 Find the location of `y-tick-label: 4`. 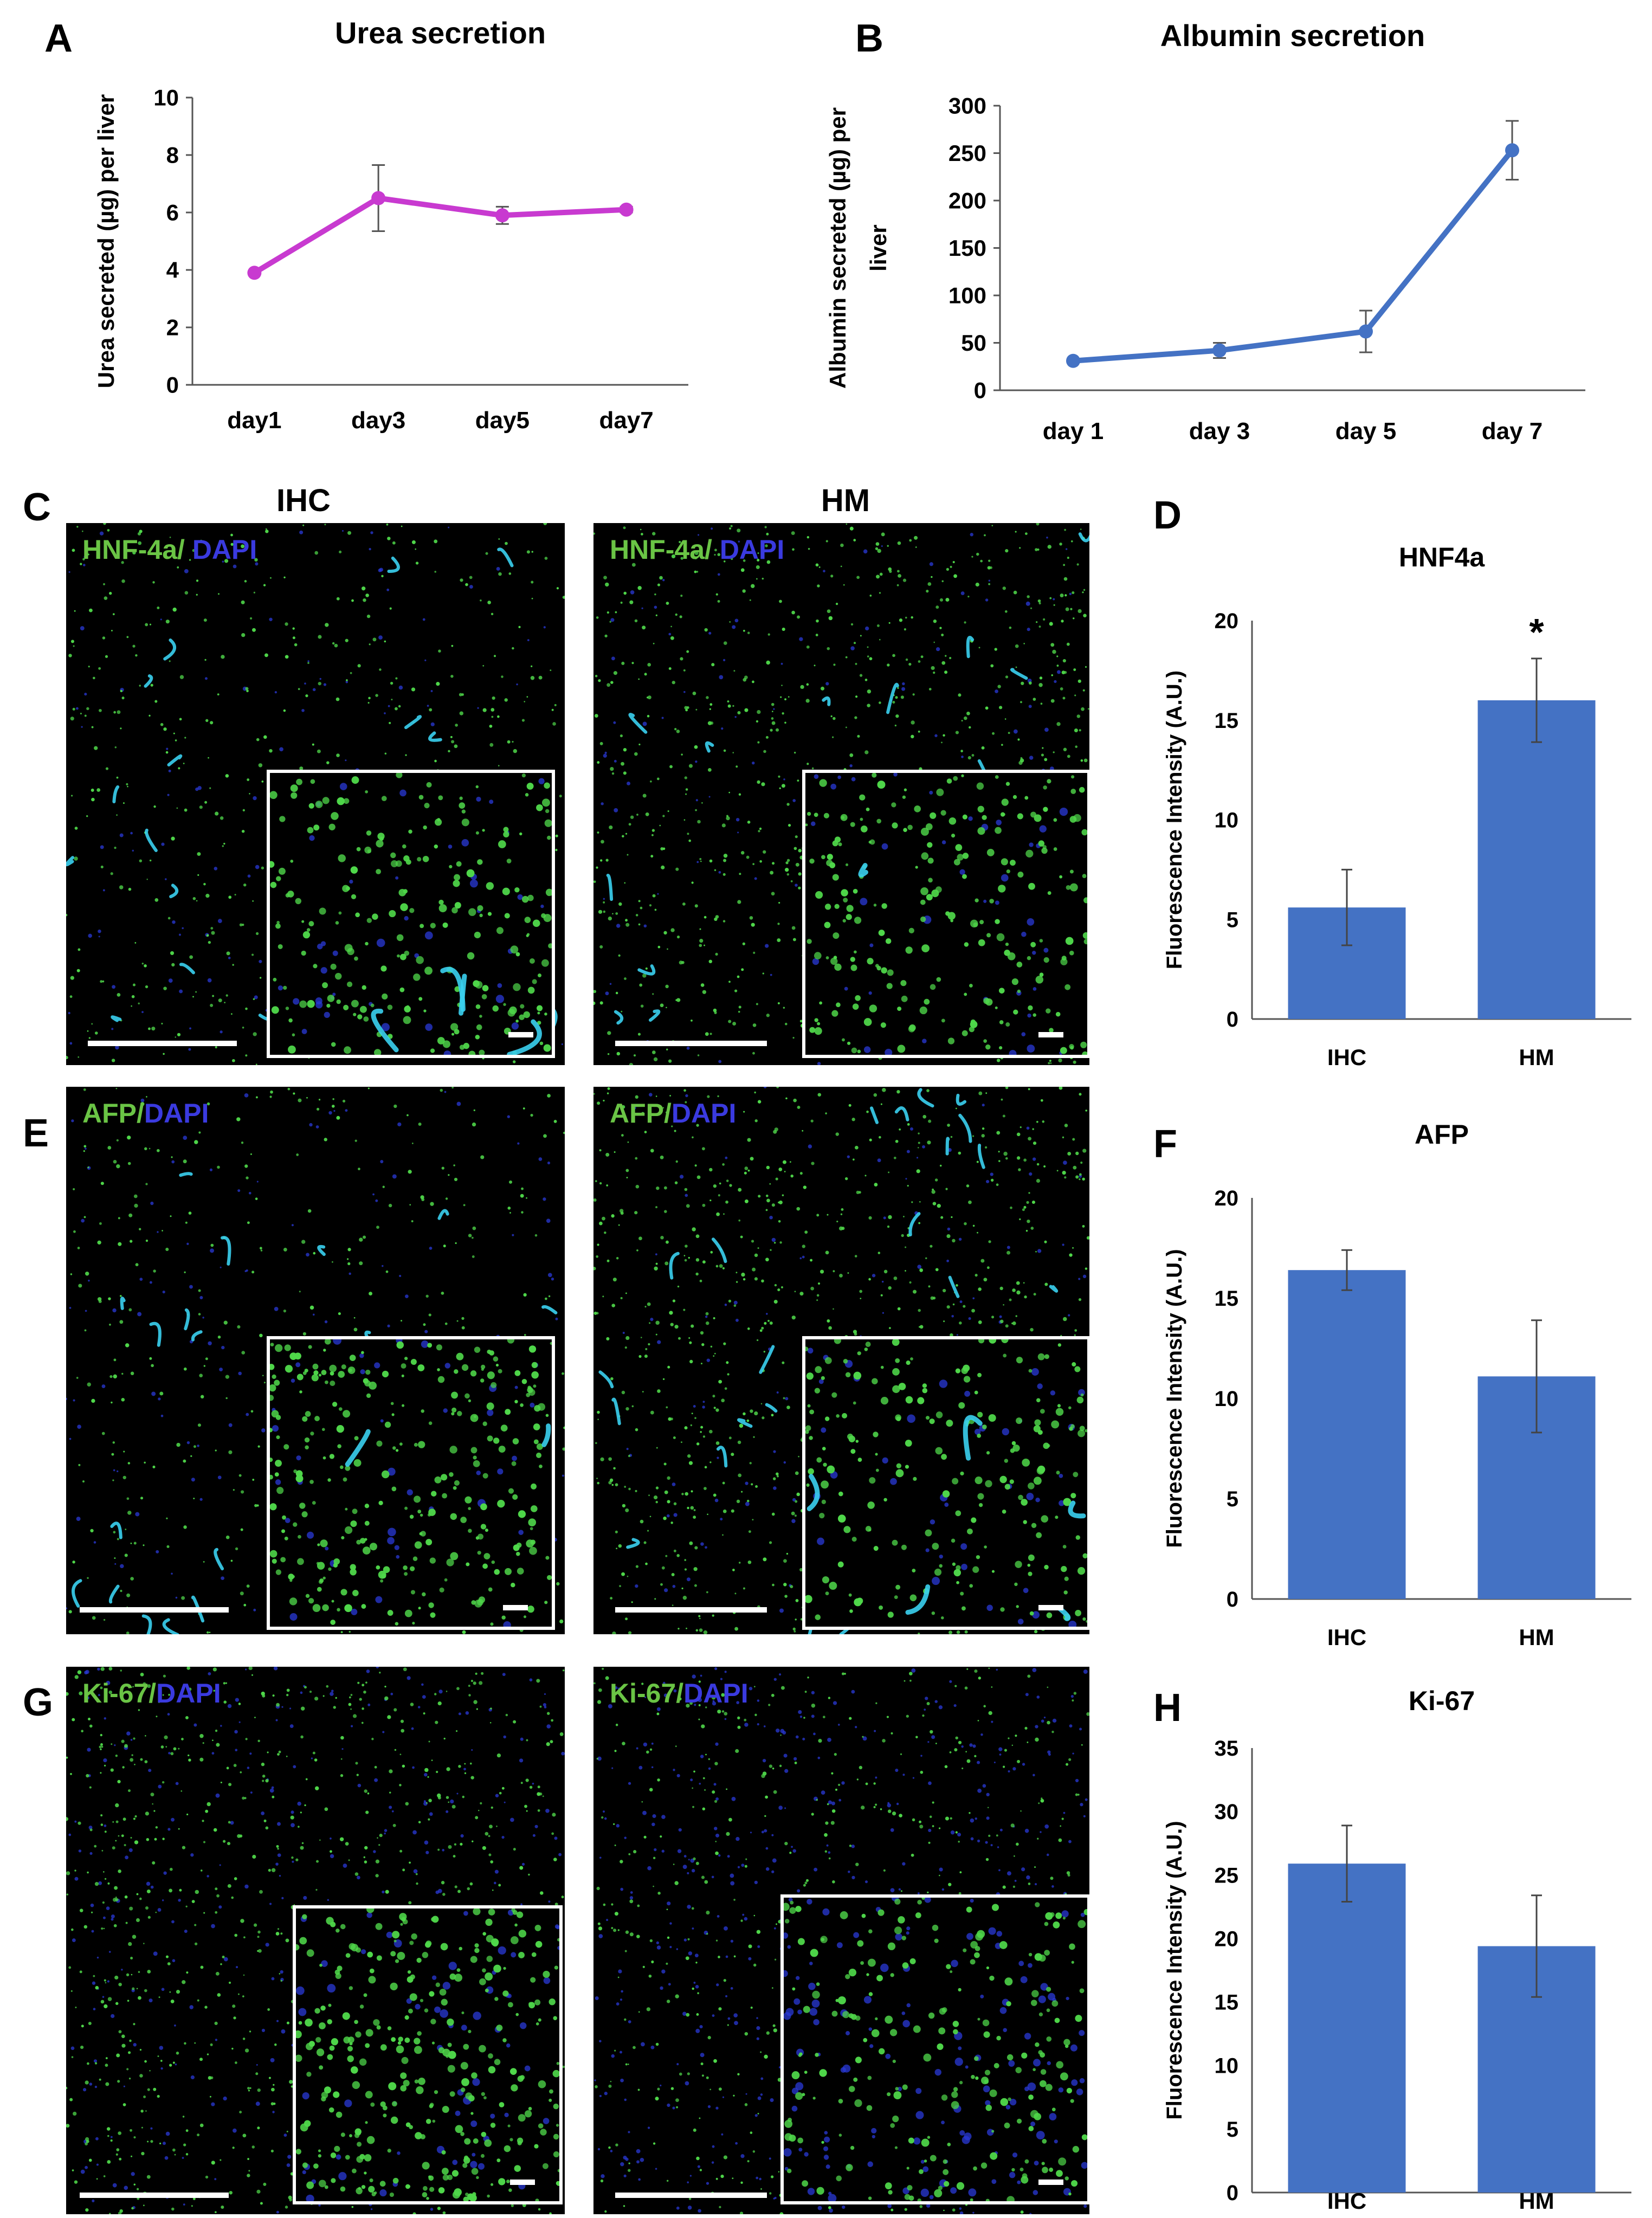

y-tick-label: 4 is located at coordinates (172, 270).